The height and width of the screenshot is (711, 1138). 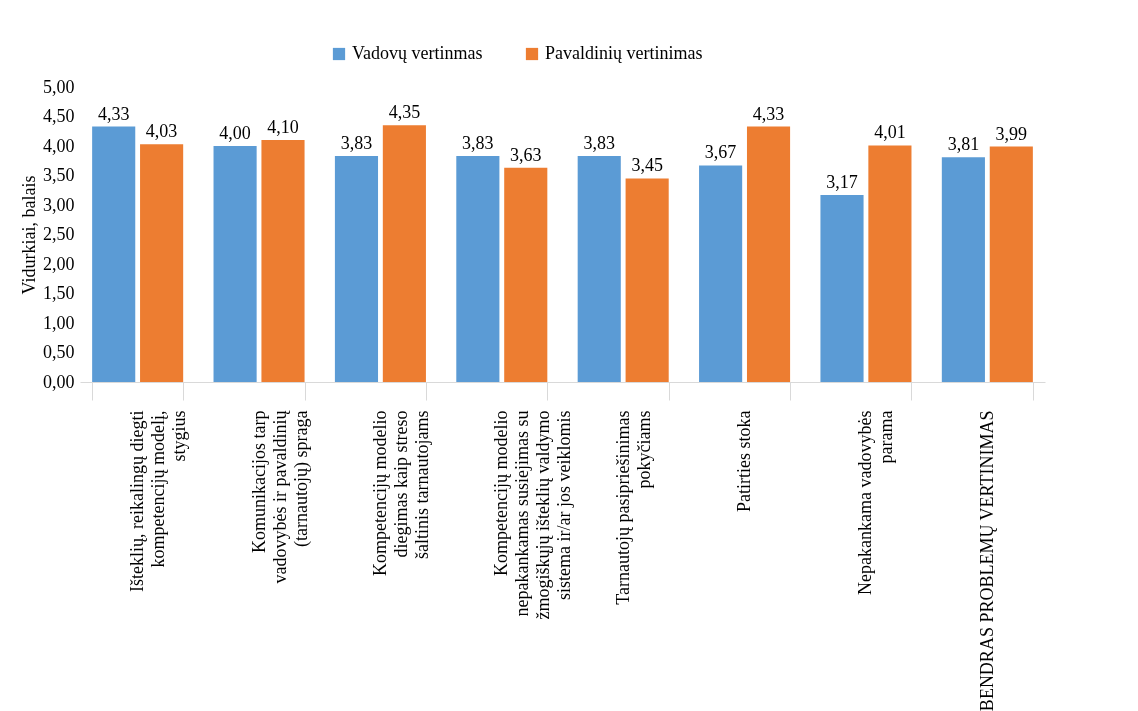 What do you see at coordinates (59, 263) in the screenshot?
I see `y-tick-label: 2,00` at bounding box center [59, 263].